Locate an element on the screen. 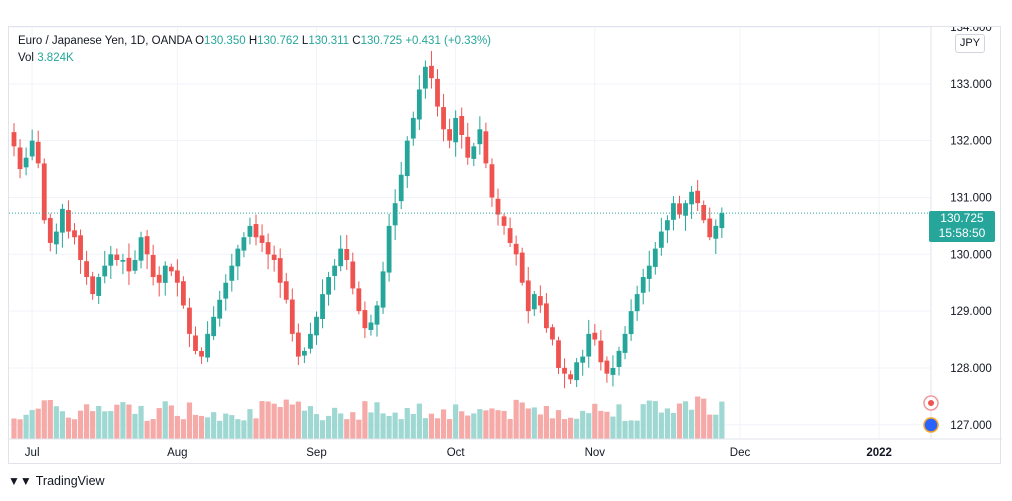 The height and width of the screenshot is (501, 1012). tradingview-attribution: ▼▼ TradingView is located at coordinates (56, 481).